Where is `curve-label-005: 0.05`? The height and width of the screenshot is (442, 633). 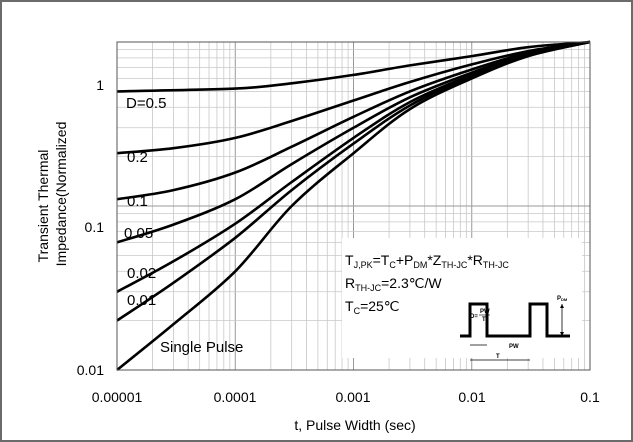 curve-label-005: 0.05 is located at coordinates (138, 233).